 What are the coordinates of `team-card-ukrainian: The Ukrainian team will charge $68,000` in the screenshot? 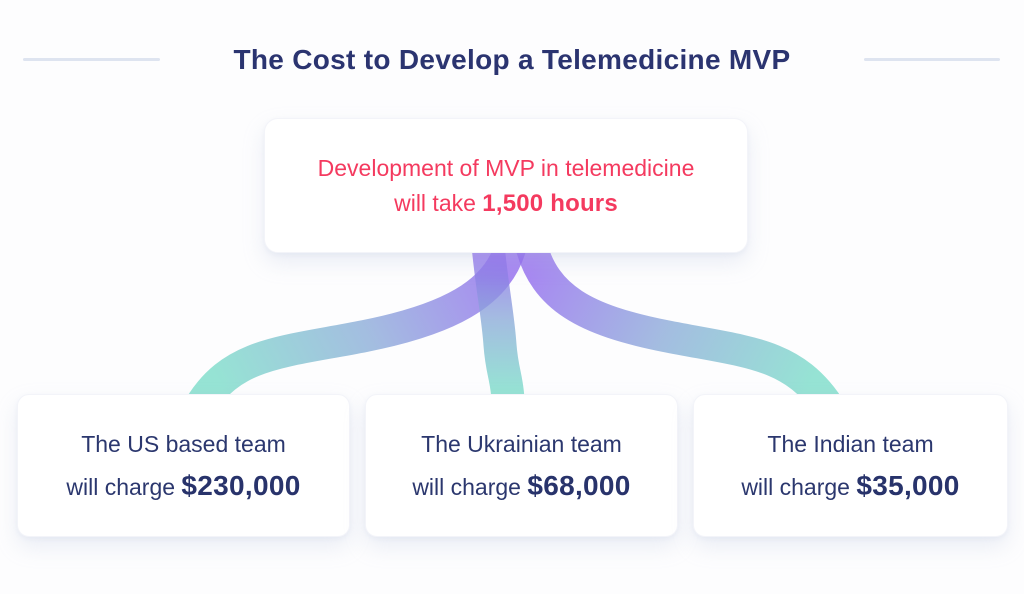 It's located at (521, 465).